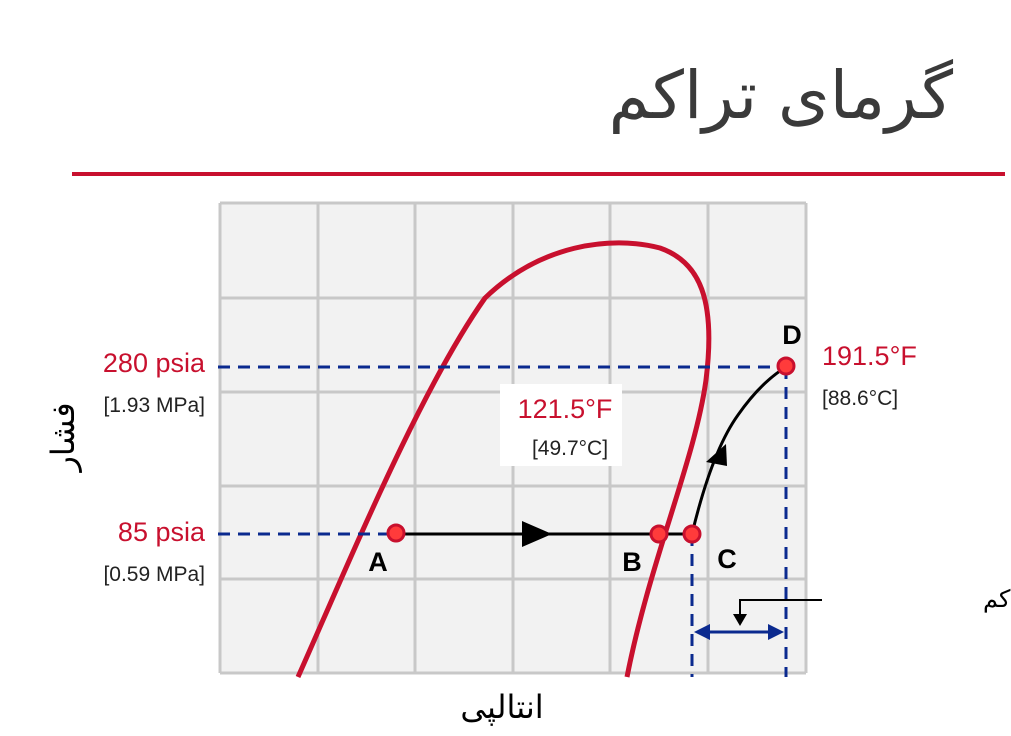  I want to click on compression-heat-annotation: گرمای تراکم, so click(997, 599).